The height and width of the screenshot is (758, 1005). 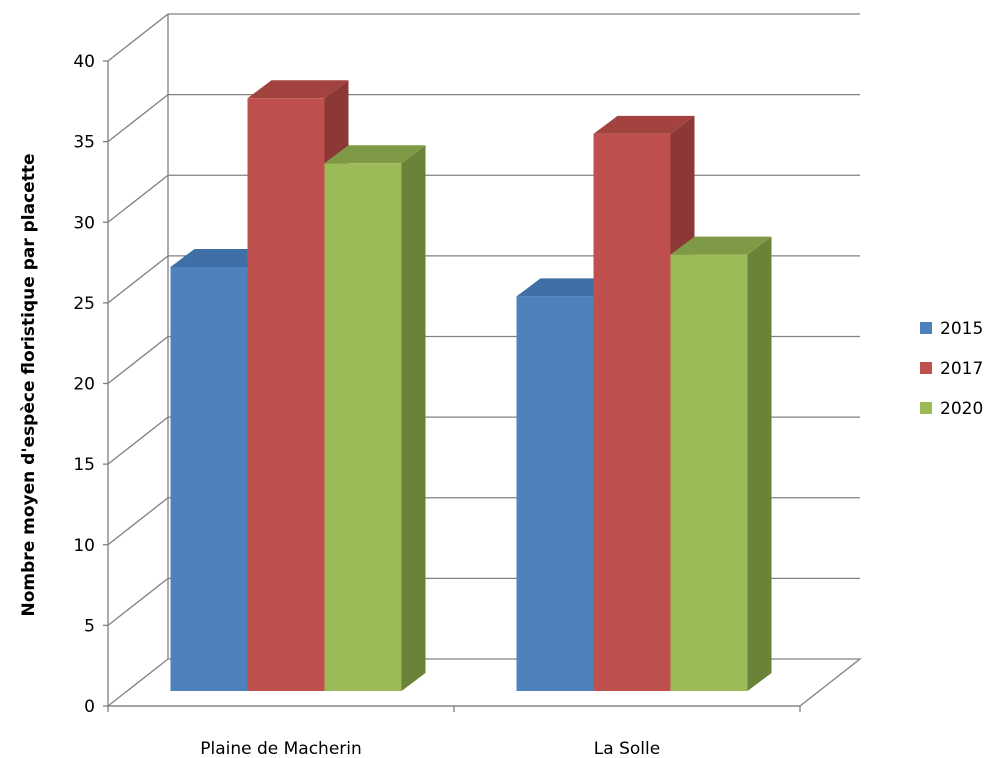 What do you see at coordinates (961, 409) in the screenshot?
I see `legend-label: 2020` at bounding box center [961, 409].